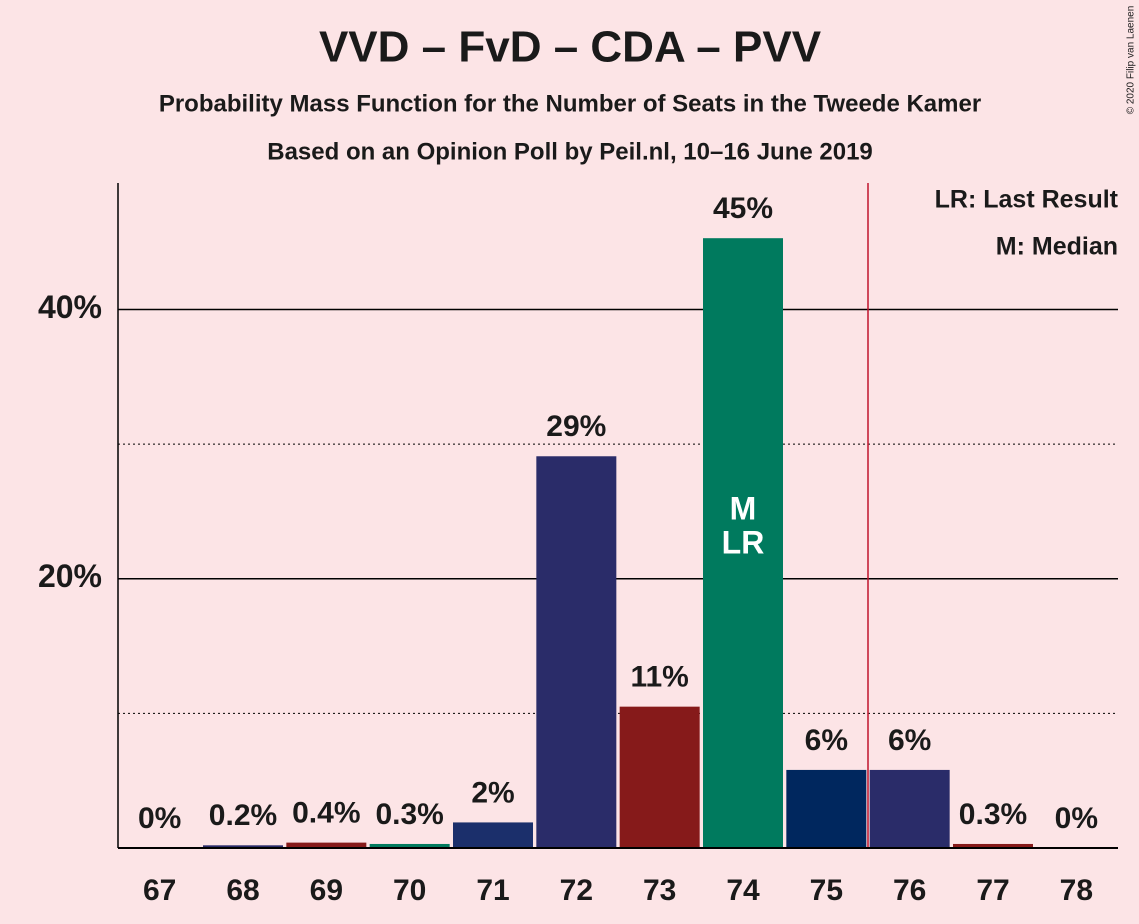  What do you see at coordinates (909, 890) in the screenshot?
I see `x-tick-label: 76` at bounding box center [909, 890].